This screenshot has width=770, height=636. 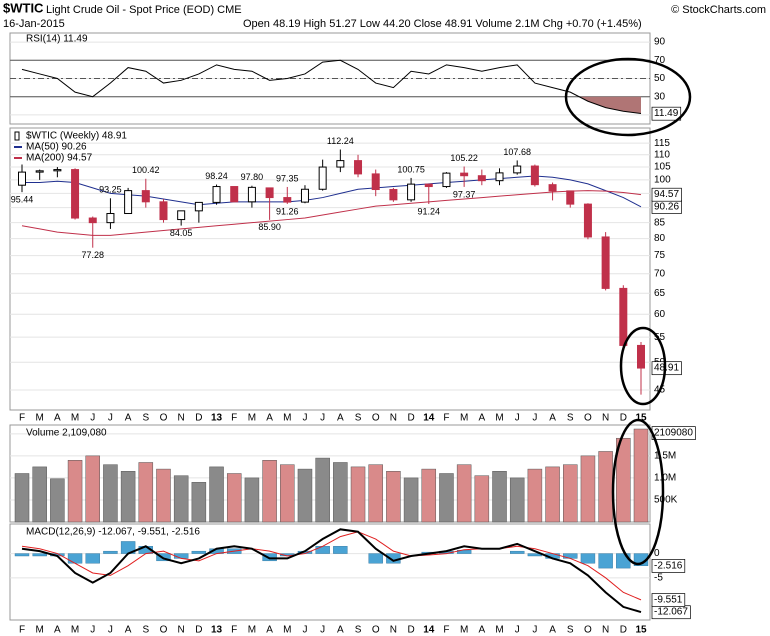 I want to click on y-tick-label: 30, so click(x=660, y=96).